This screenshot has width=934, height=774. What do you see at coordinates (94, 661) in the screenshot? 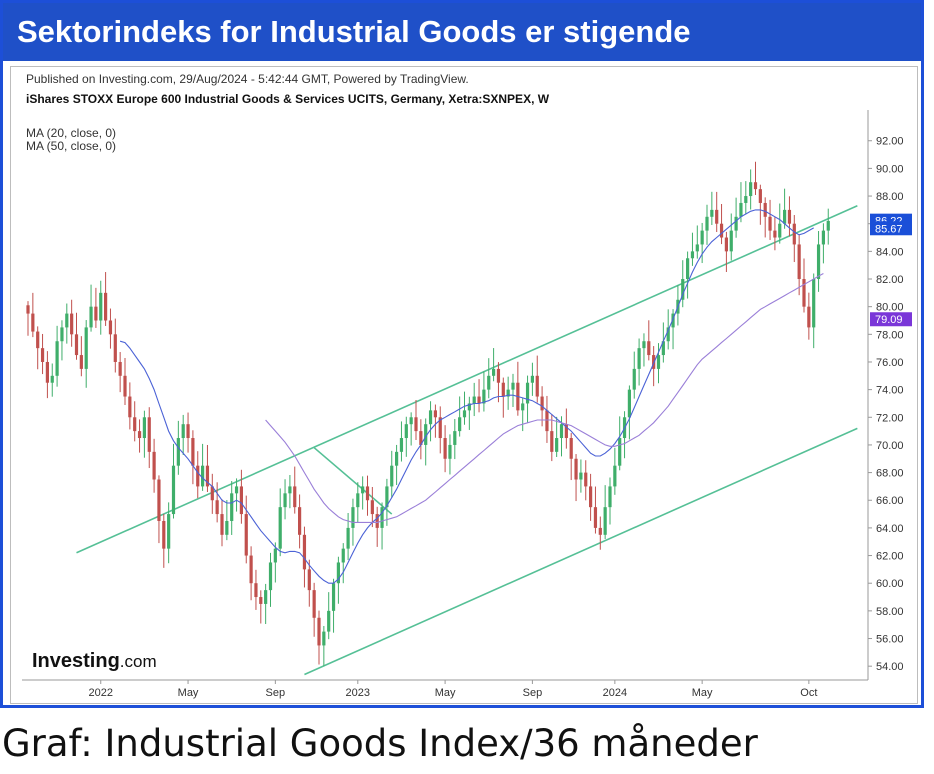
I see `investing-logo: Investing.com` at bounding box center [94, 661].